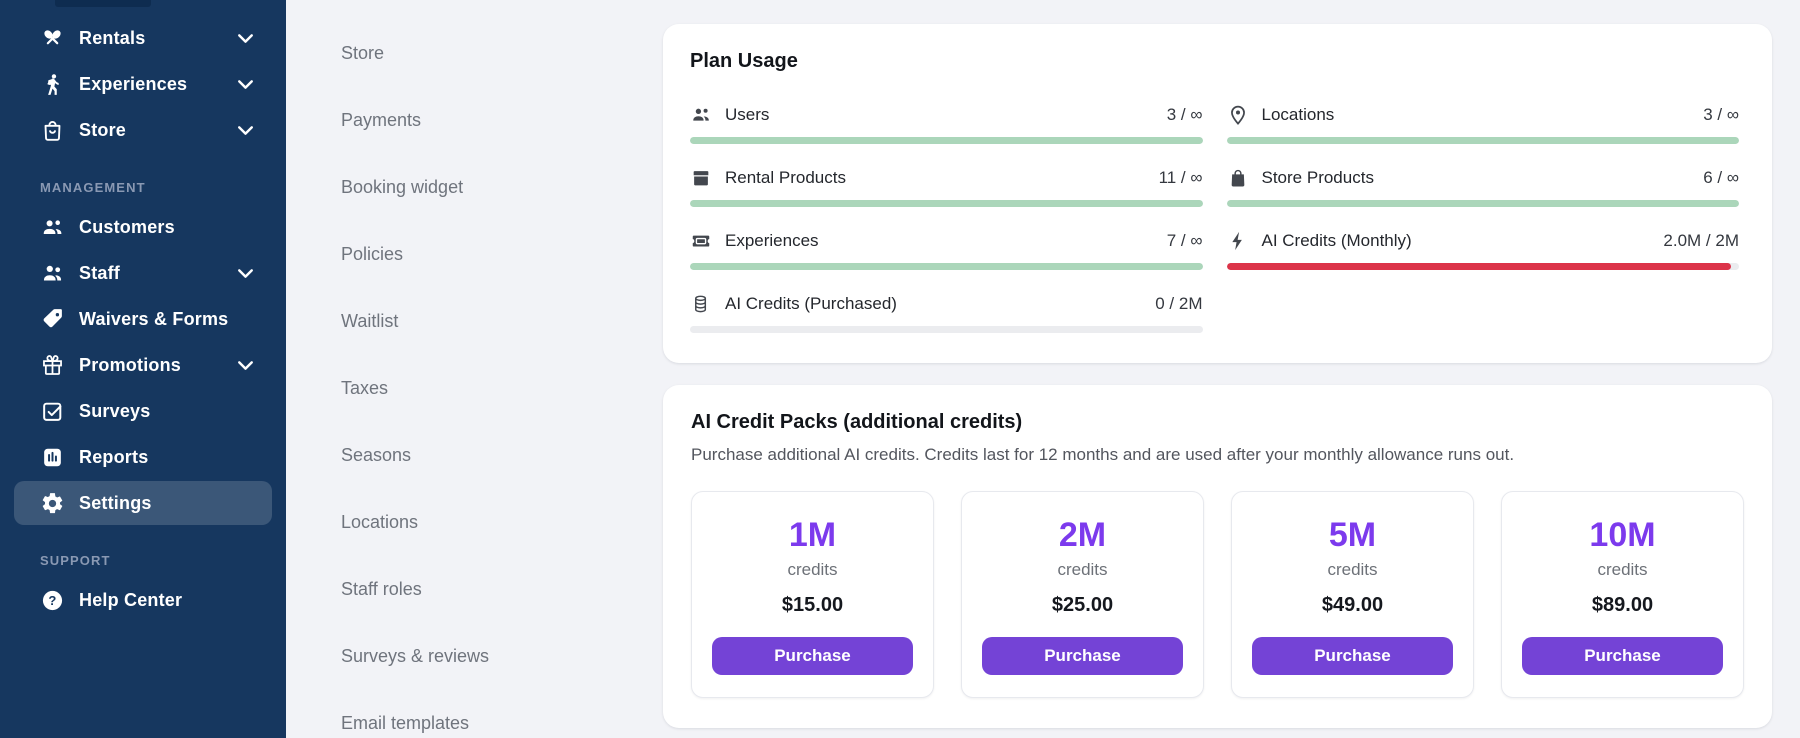 This screenshot has height=738, width=1800. What do you see at coordinates (75, 560) in the screenshot?
I see `sidebar-section-label: SUPPORT` at bounding box center [75, 560].